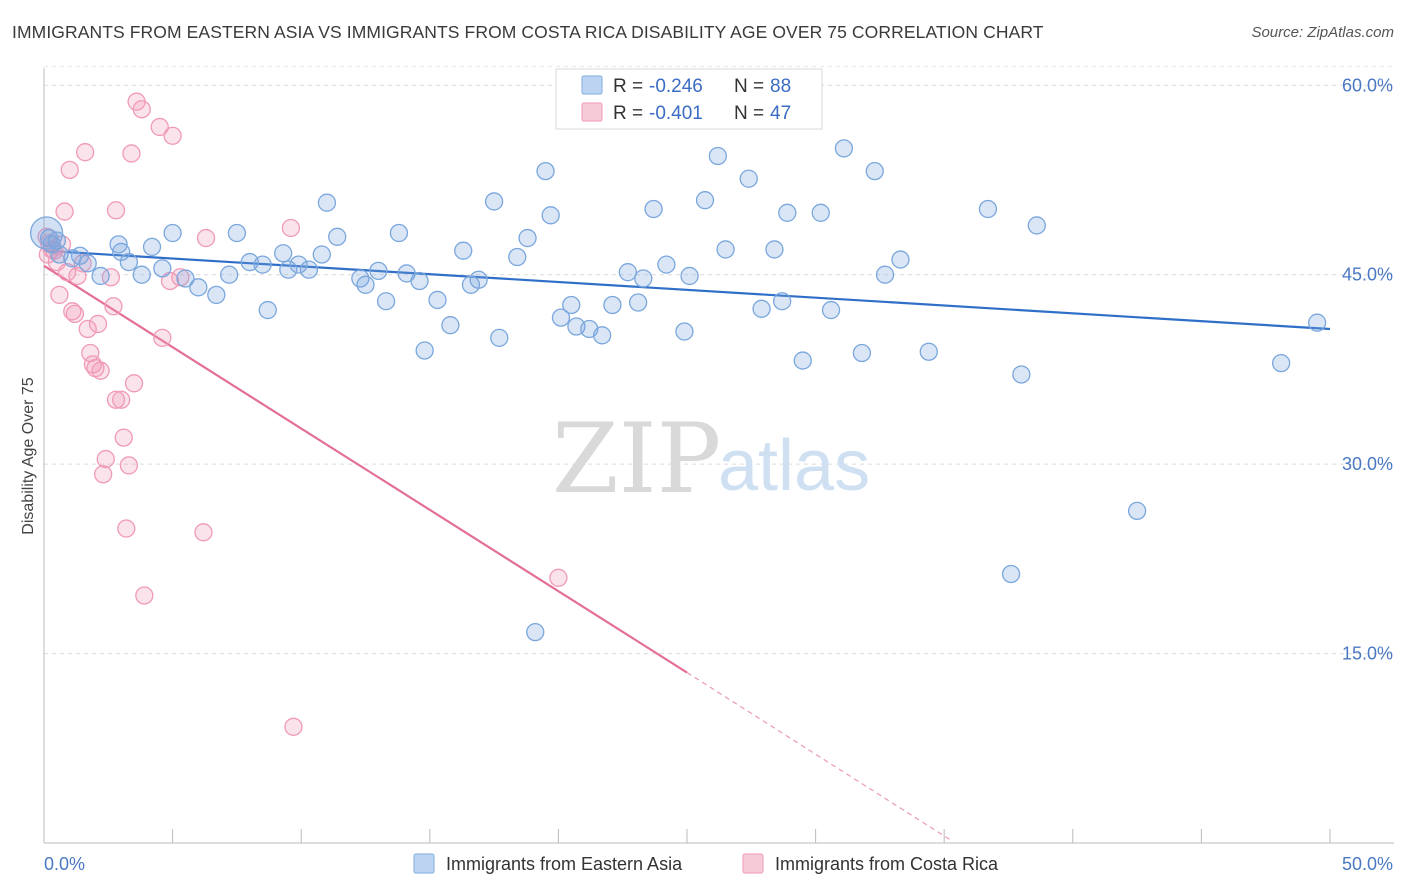  I want to click on watermark-atlas: atlas, so click(794, 466).